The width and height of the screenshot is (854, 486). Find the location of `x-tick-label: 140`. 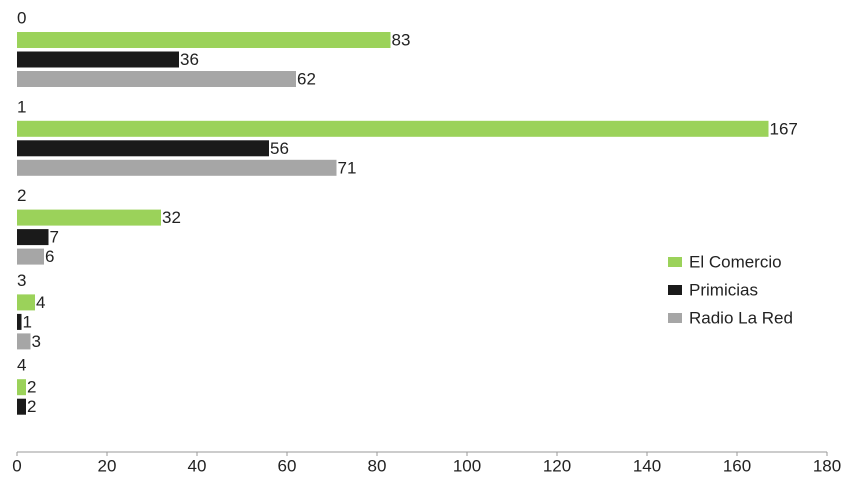

x-tick-label: 140 is located at coordinates (647, 465).